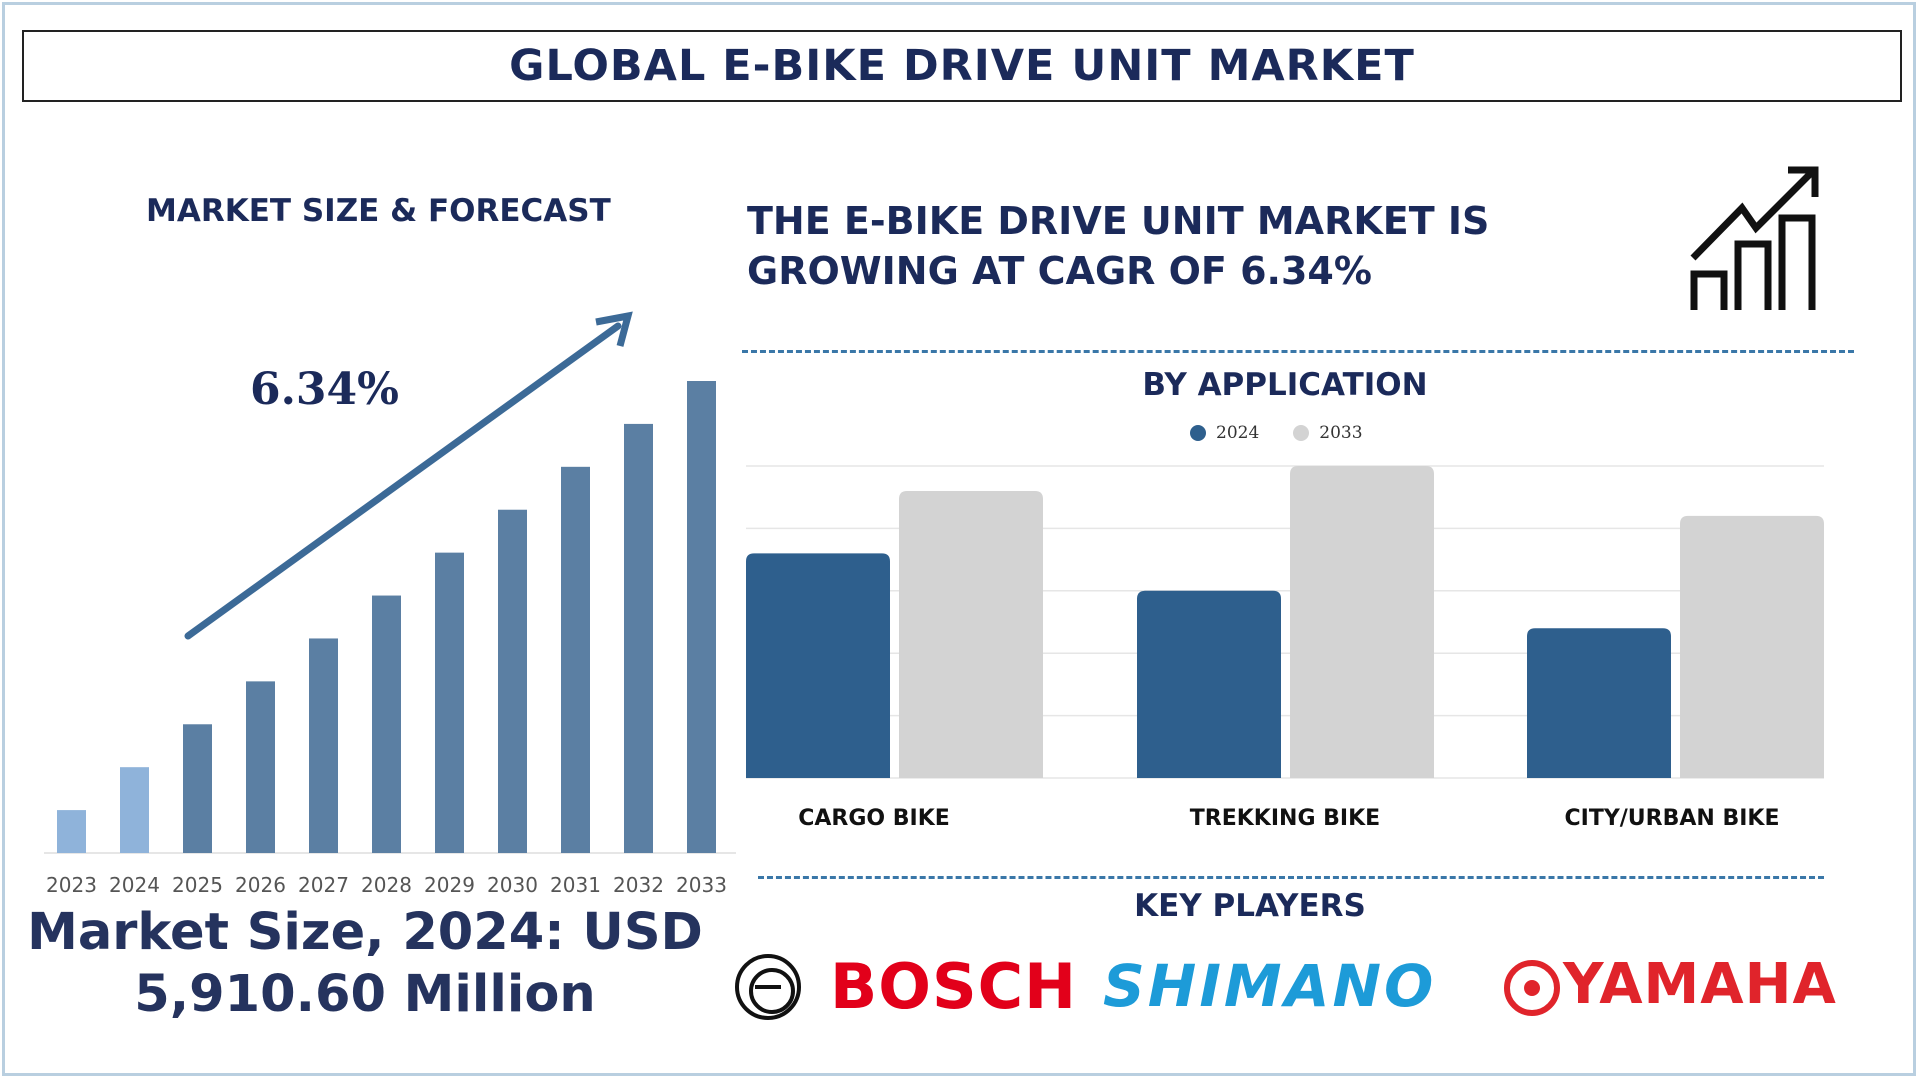 The image size is (1920, 1080). What do you see at coordinates (1341, 433) in the screenshot?
I see `legend-label-2033: 2033` at bounding box center [1341, 433].